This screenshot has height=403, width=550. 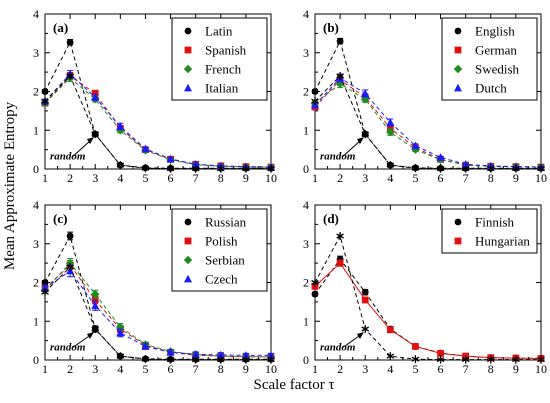 What do you see at coordinates (294, 385) in the screenshot?
I see `x-axis-label: Scale factor τ` at bounding box center [294, 385].